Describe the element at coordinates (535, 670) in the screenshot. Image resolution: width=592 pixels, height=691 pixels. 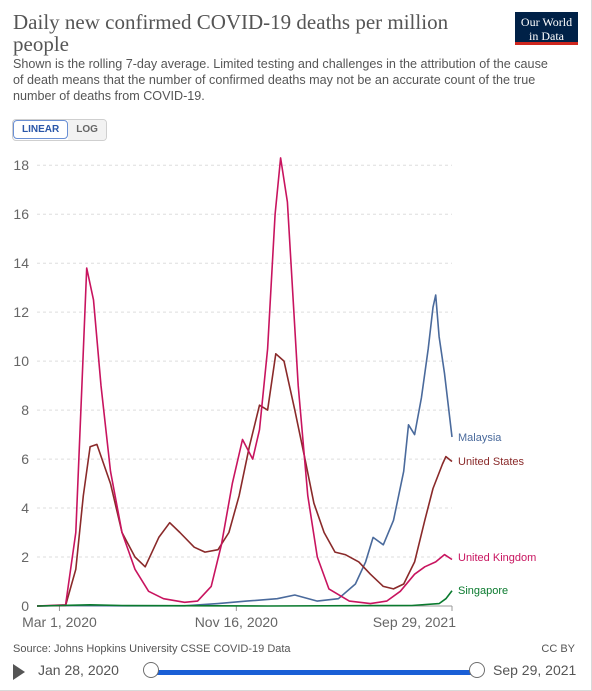
I see `timeline-end-label: Sep 29, 2021` at that location.